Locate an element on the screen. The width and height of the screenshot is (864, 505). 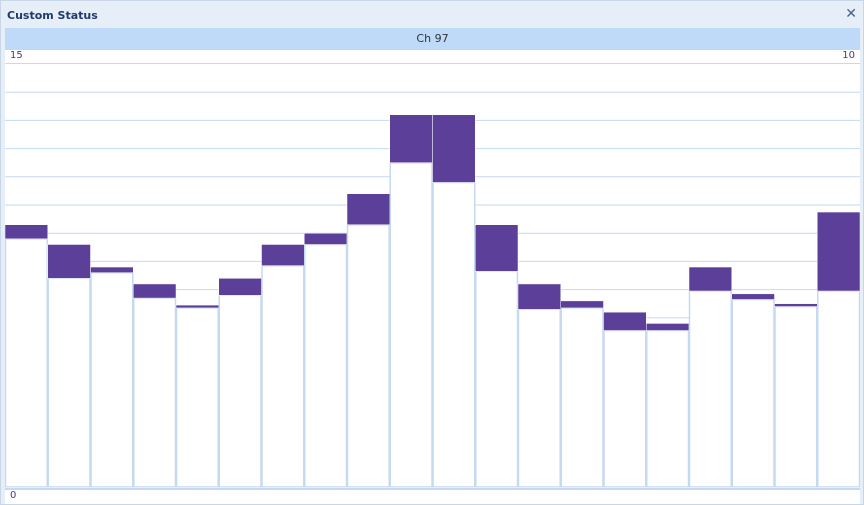
top-left-label: 15 is located at coordinates (16, 55).